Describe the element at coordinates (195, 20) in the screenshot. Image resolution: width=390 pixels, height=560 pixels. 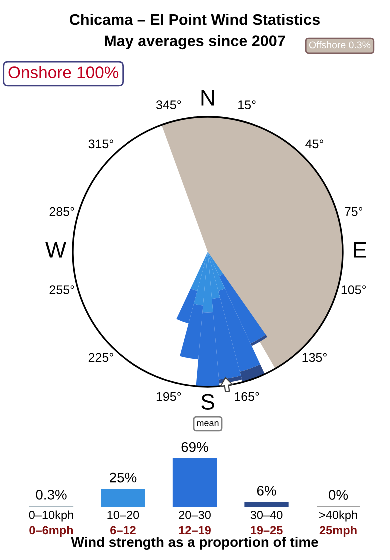
I see `text: Chicama – El Point Wind Statistics` at that location.